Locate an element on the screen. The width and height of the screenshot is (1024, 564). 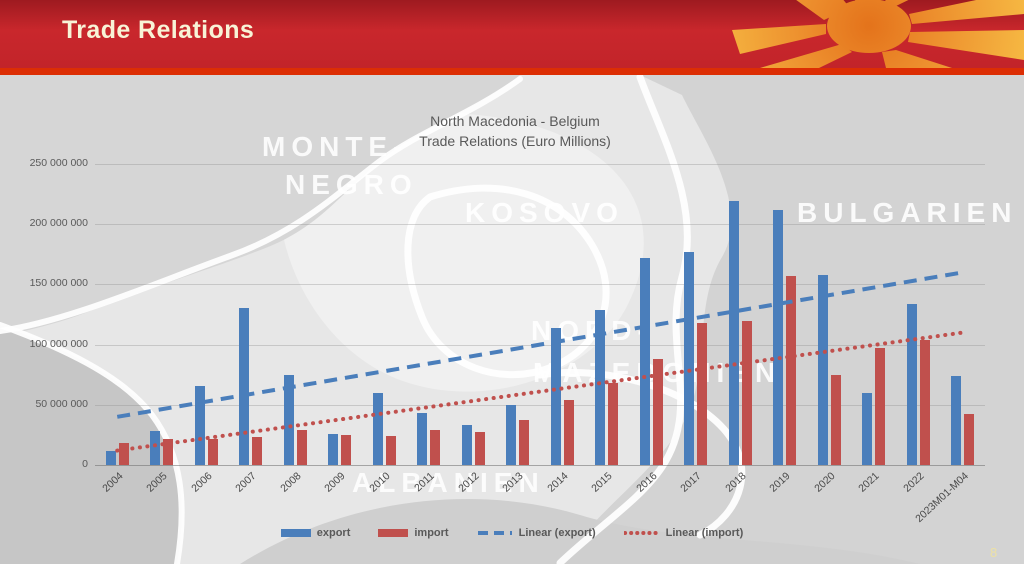
bar-export-2017 is located at coordinates (689, 358).